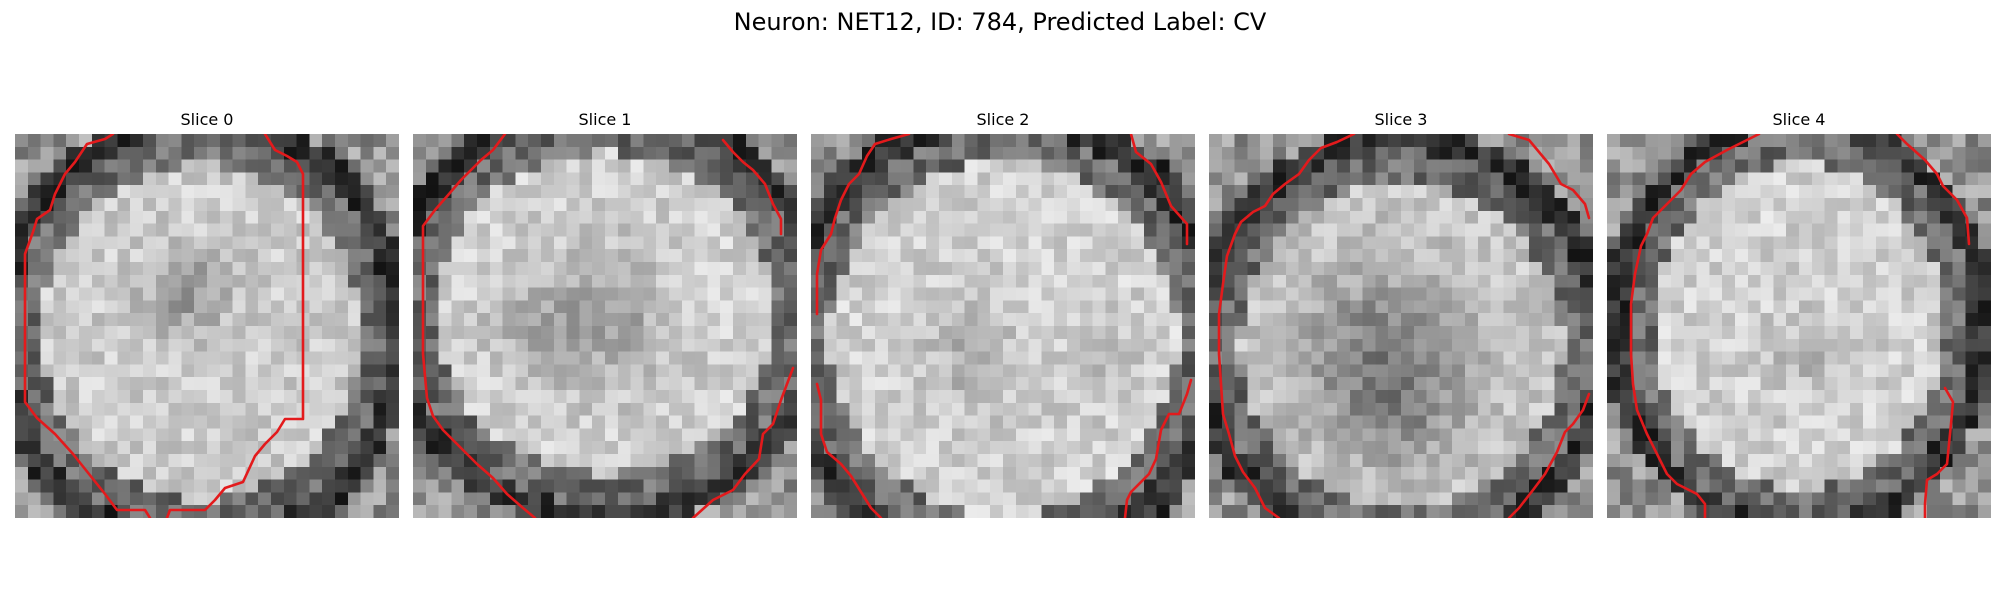 This screenshot has height=600, width=2000. I want to click on slice-panel-1: Slice 1, so click(605, 313).